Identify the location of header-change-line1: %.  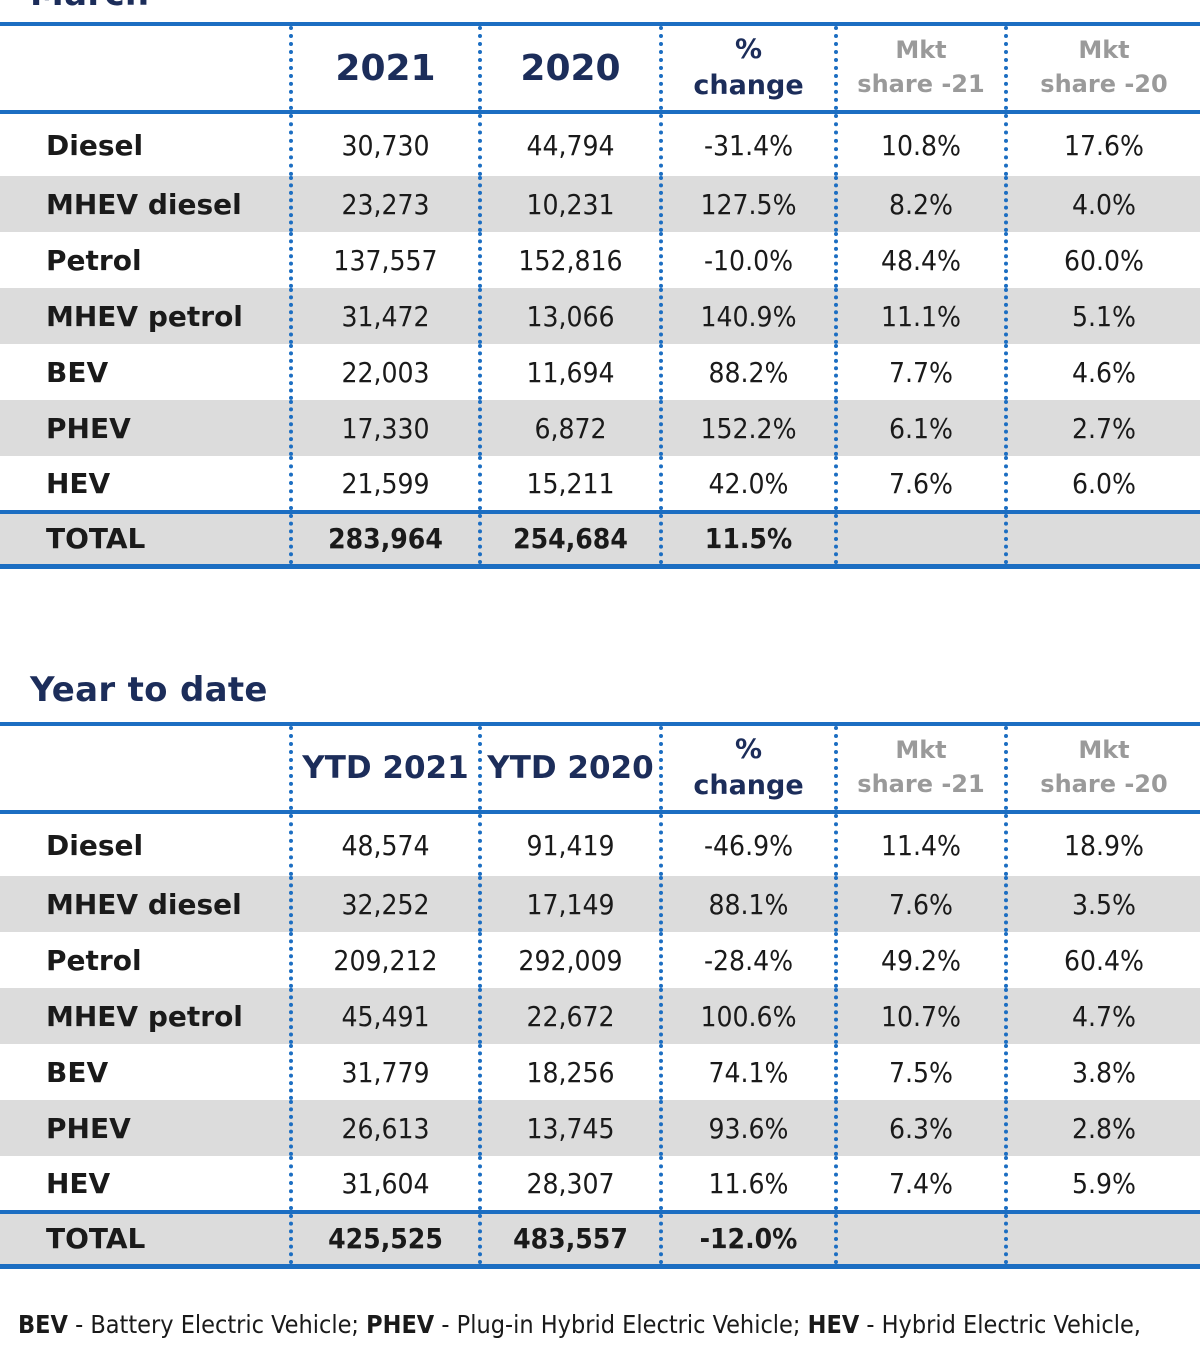
(748, 49).